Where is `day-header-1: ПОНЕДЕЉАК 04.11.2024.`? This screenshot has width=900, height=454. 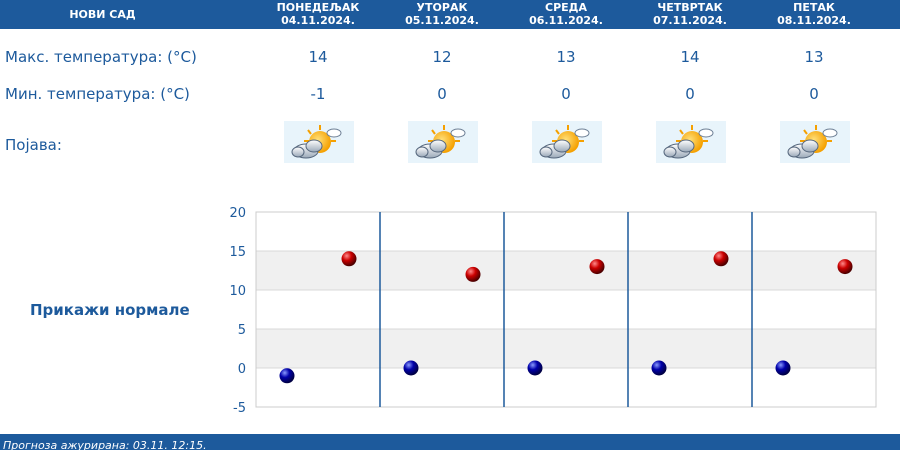 day-header-1: ПОНЕДЕЉАК 04.11.2024. is located at coordinates (318, 14).